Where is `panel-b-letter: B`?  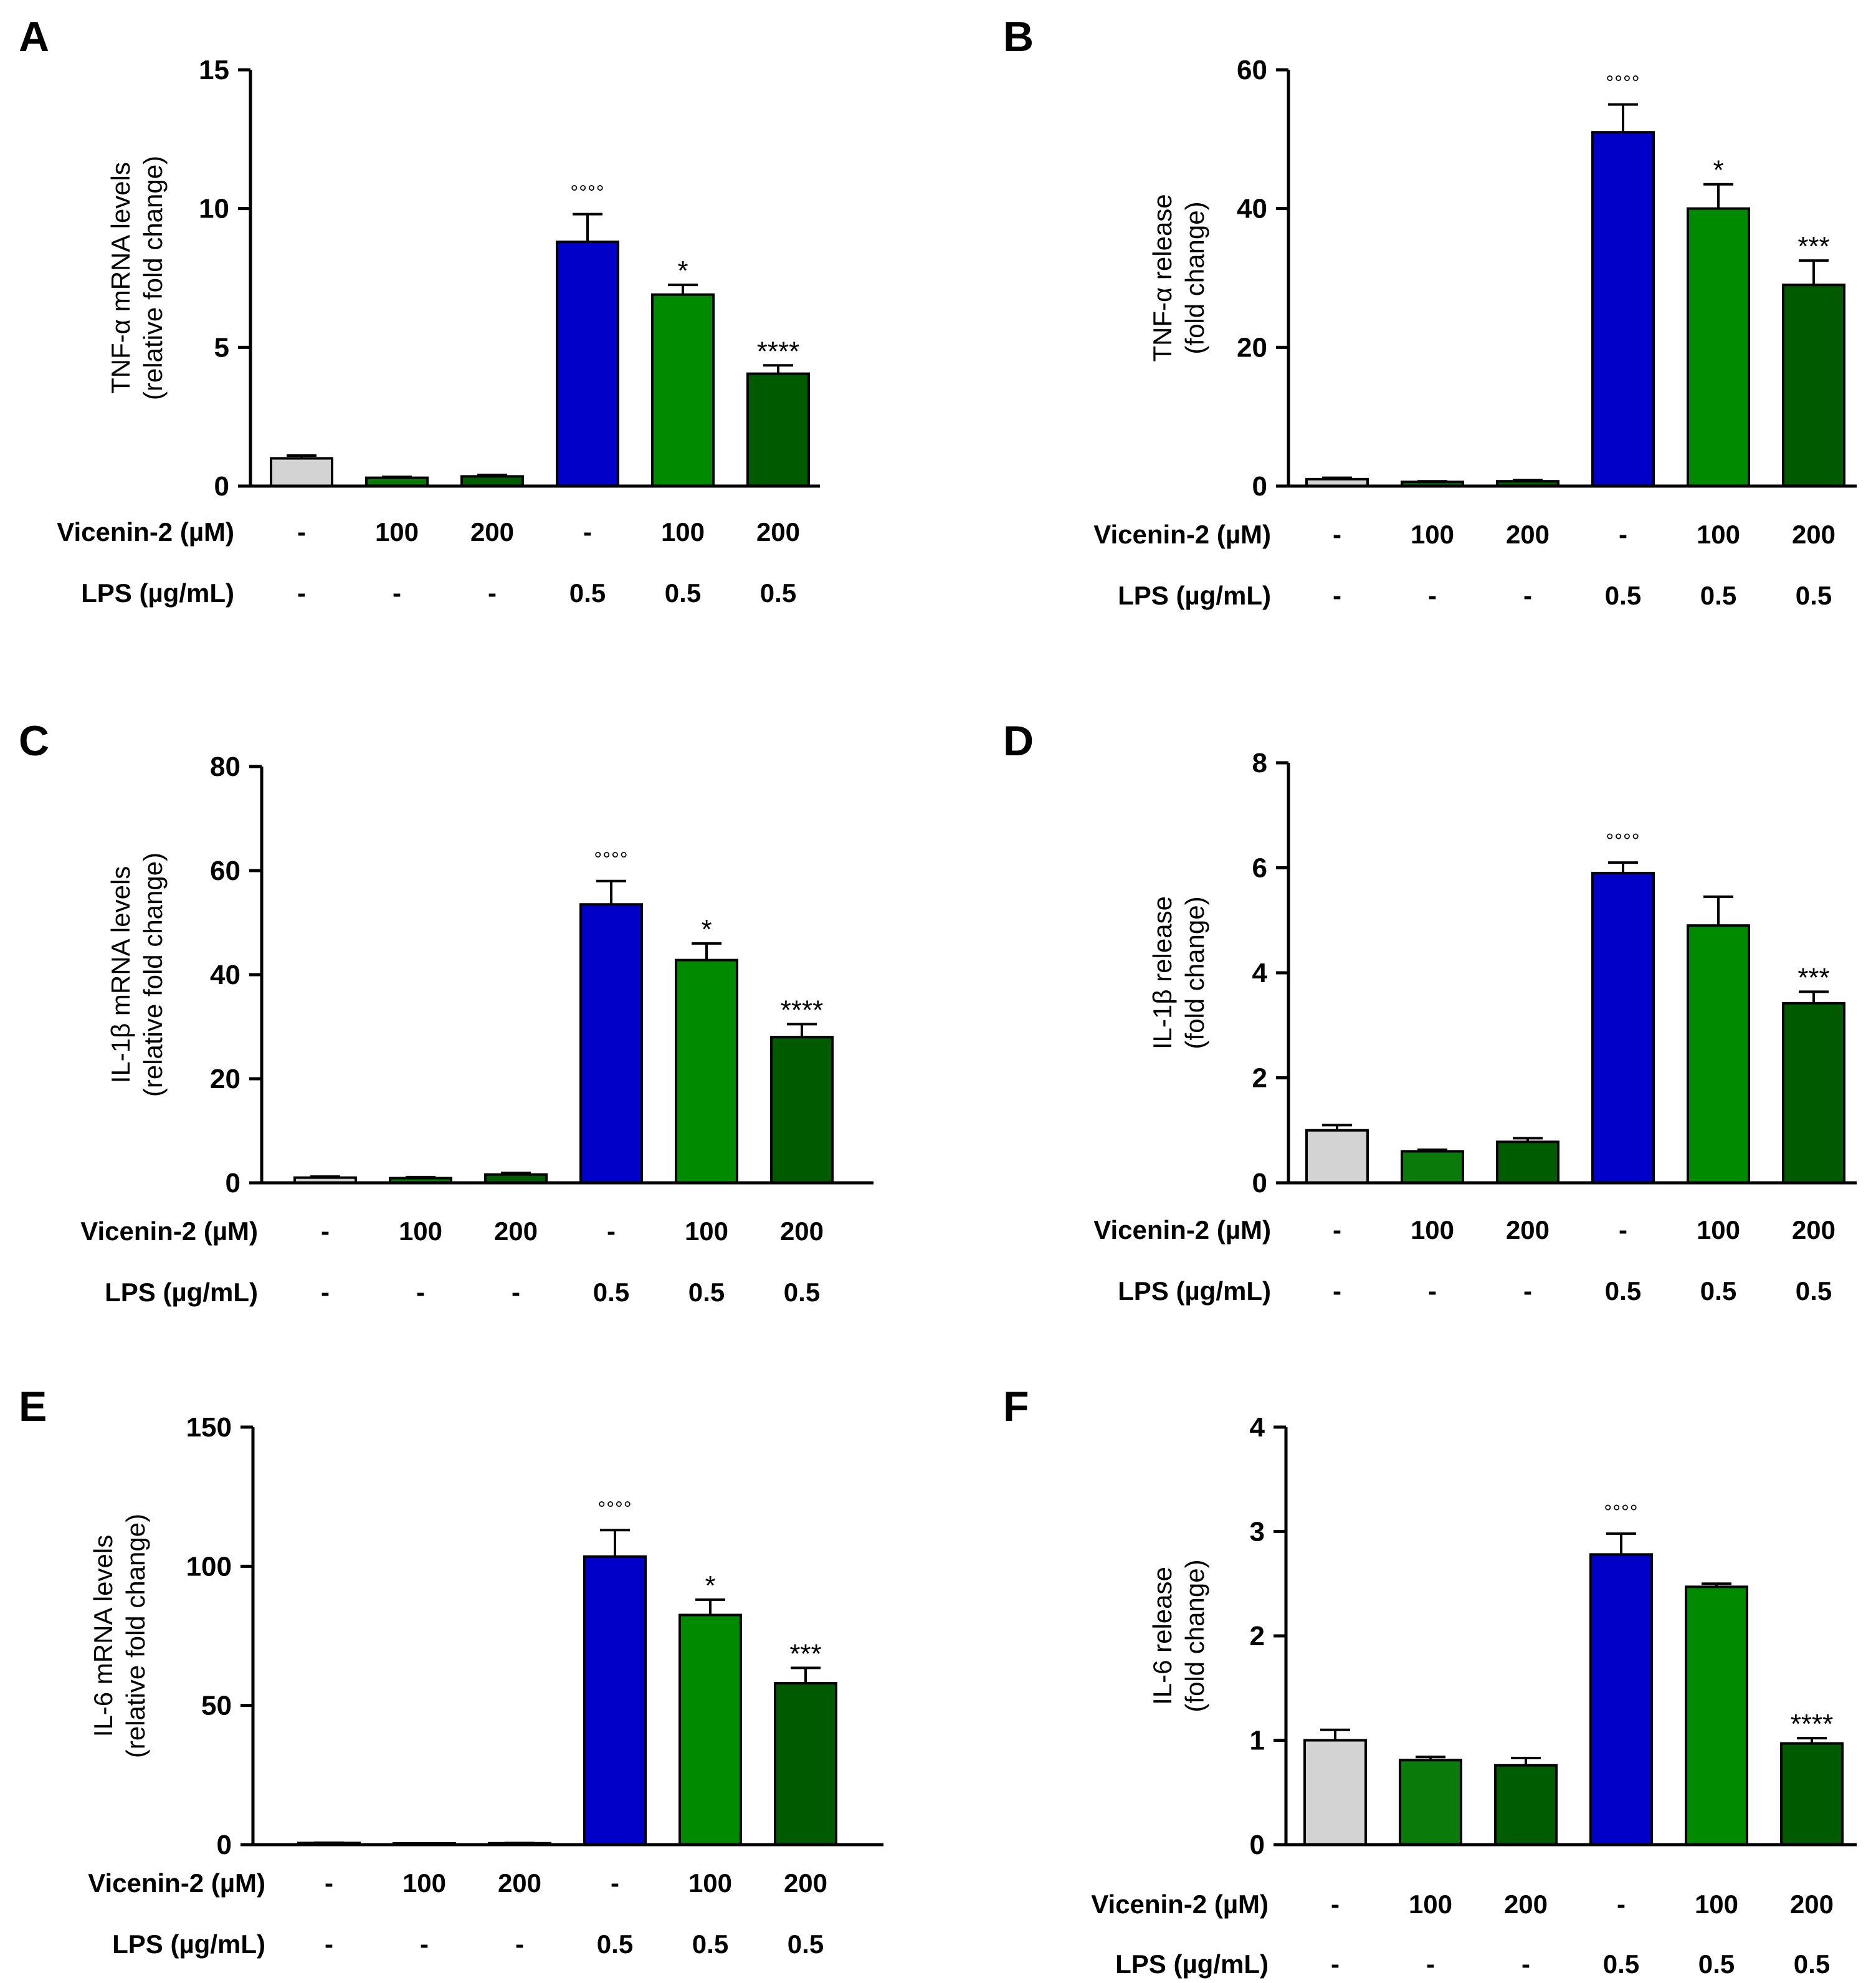 panel-b-letter: B is located at coordinates (1018, 36).